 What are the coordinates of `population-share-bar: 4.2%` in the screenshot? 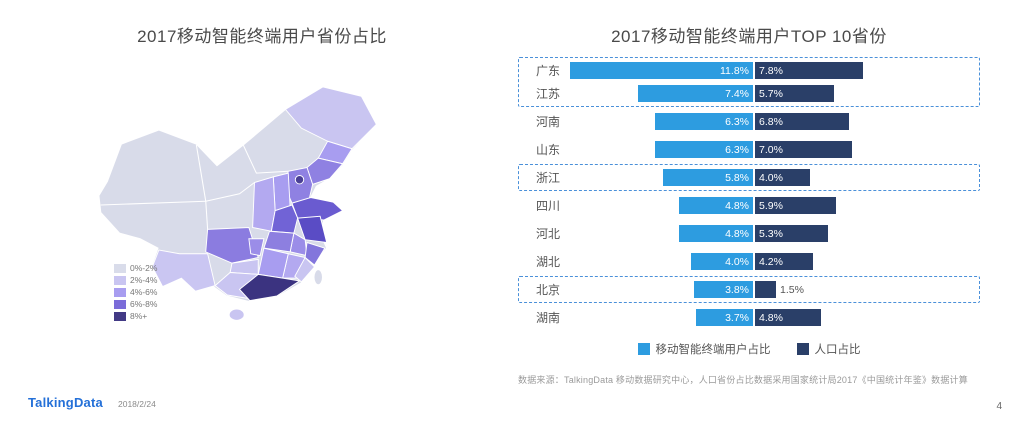 It's located at (784, 261).